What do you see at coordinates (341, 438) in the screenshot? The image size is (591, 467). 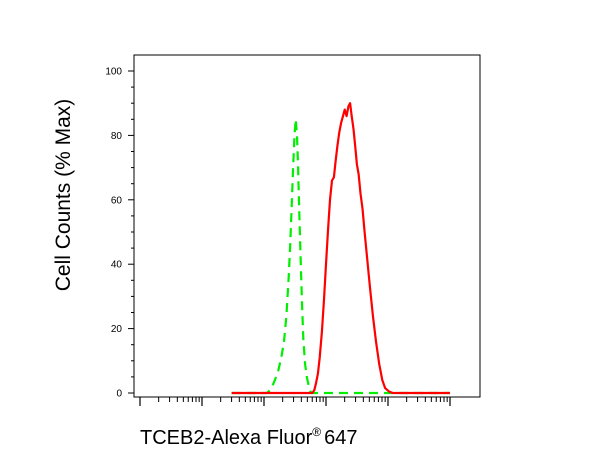 I see `x-axis-label-suffix: 647` at bounding box center [341, 438].